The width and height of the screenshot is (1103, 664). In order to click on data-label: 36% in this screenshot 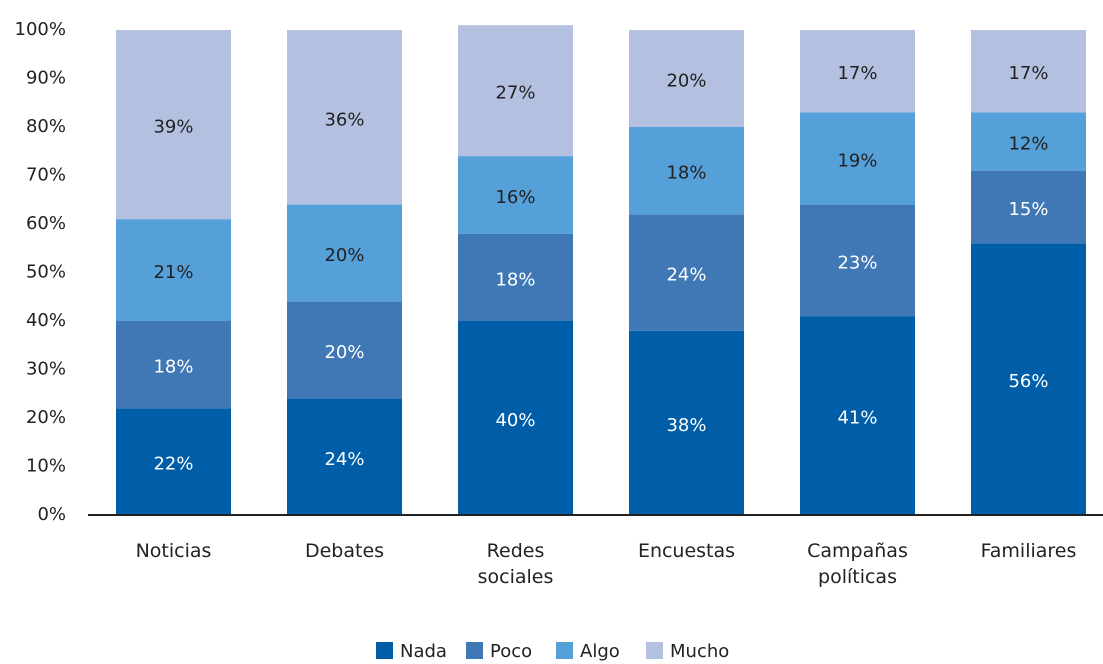, I will do `click(344, 119)`.